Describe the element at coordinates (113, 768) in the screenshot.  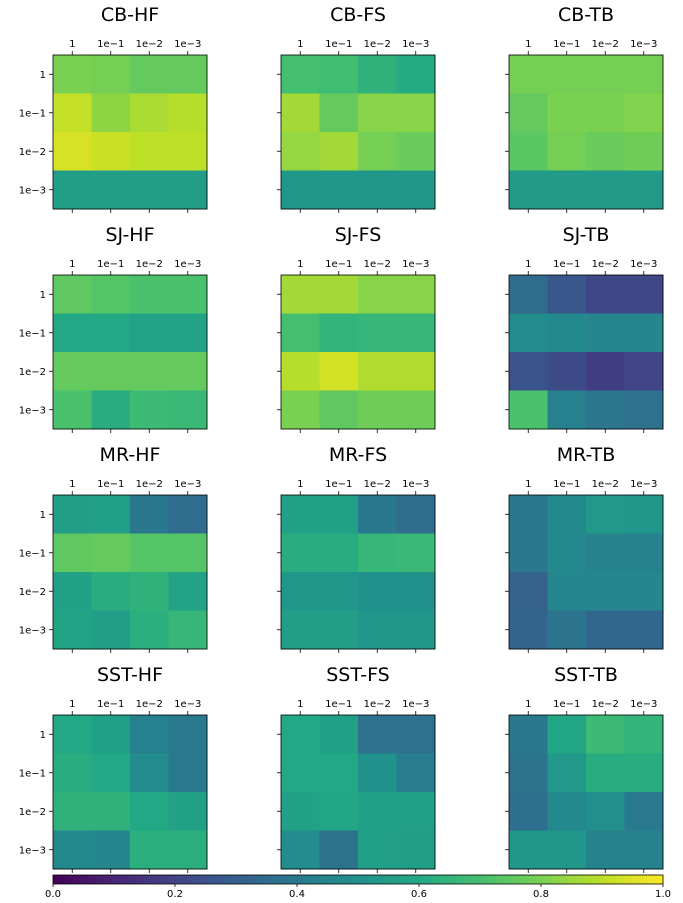
I see `heatmap-panel-sst-hf: SST-HF 1 1e−1 1e−2 1e−3 1 1e−1 1e−2 1e−3` at that location.